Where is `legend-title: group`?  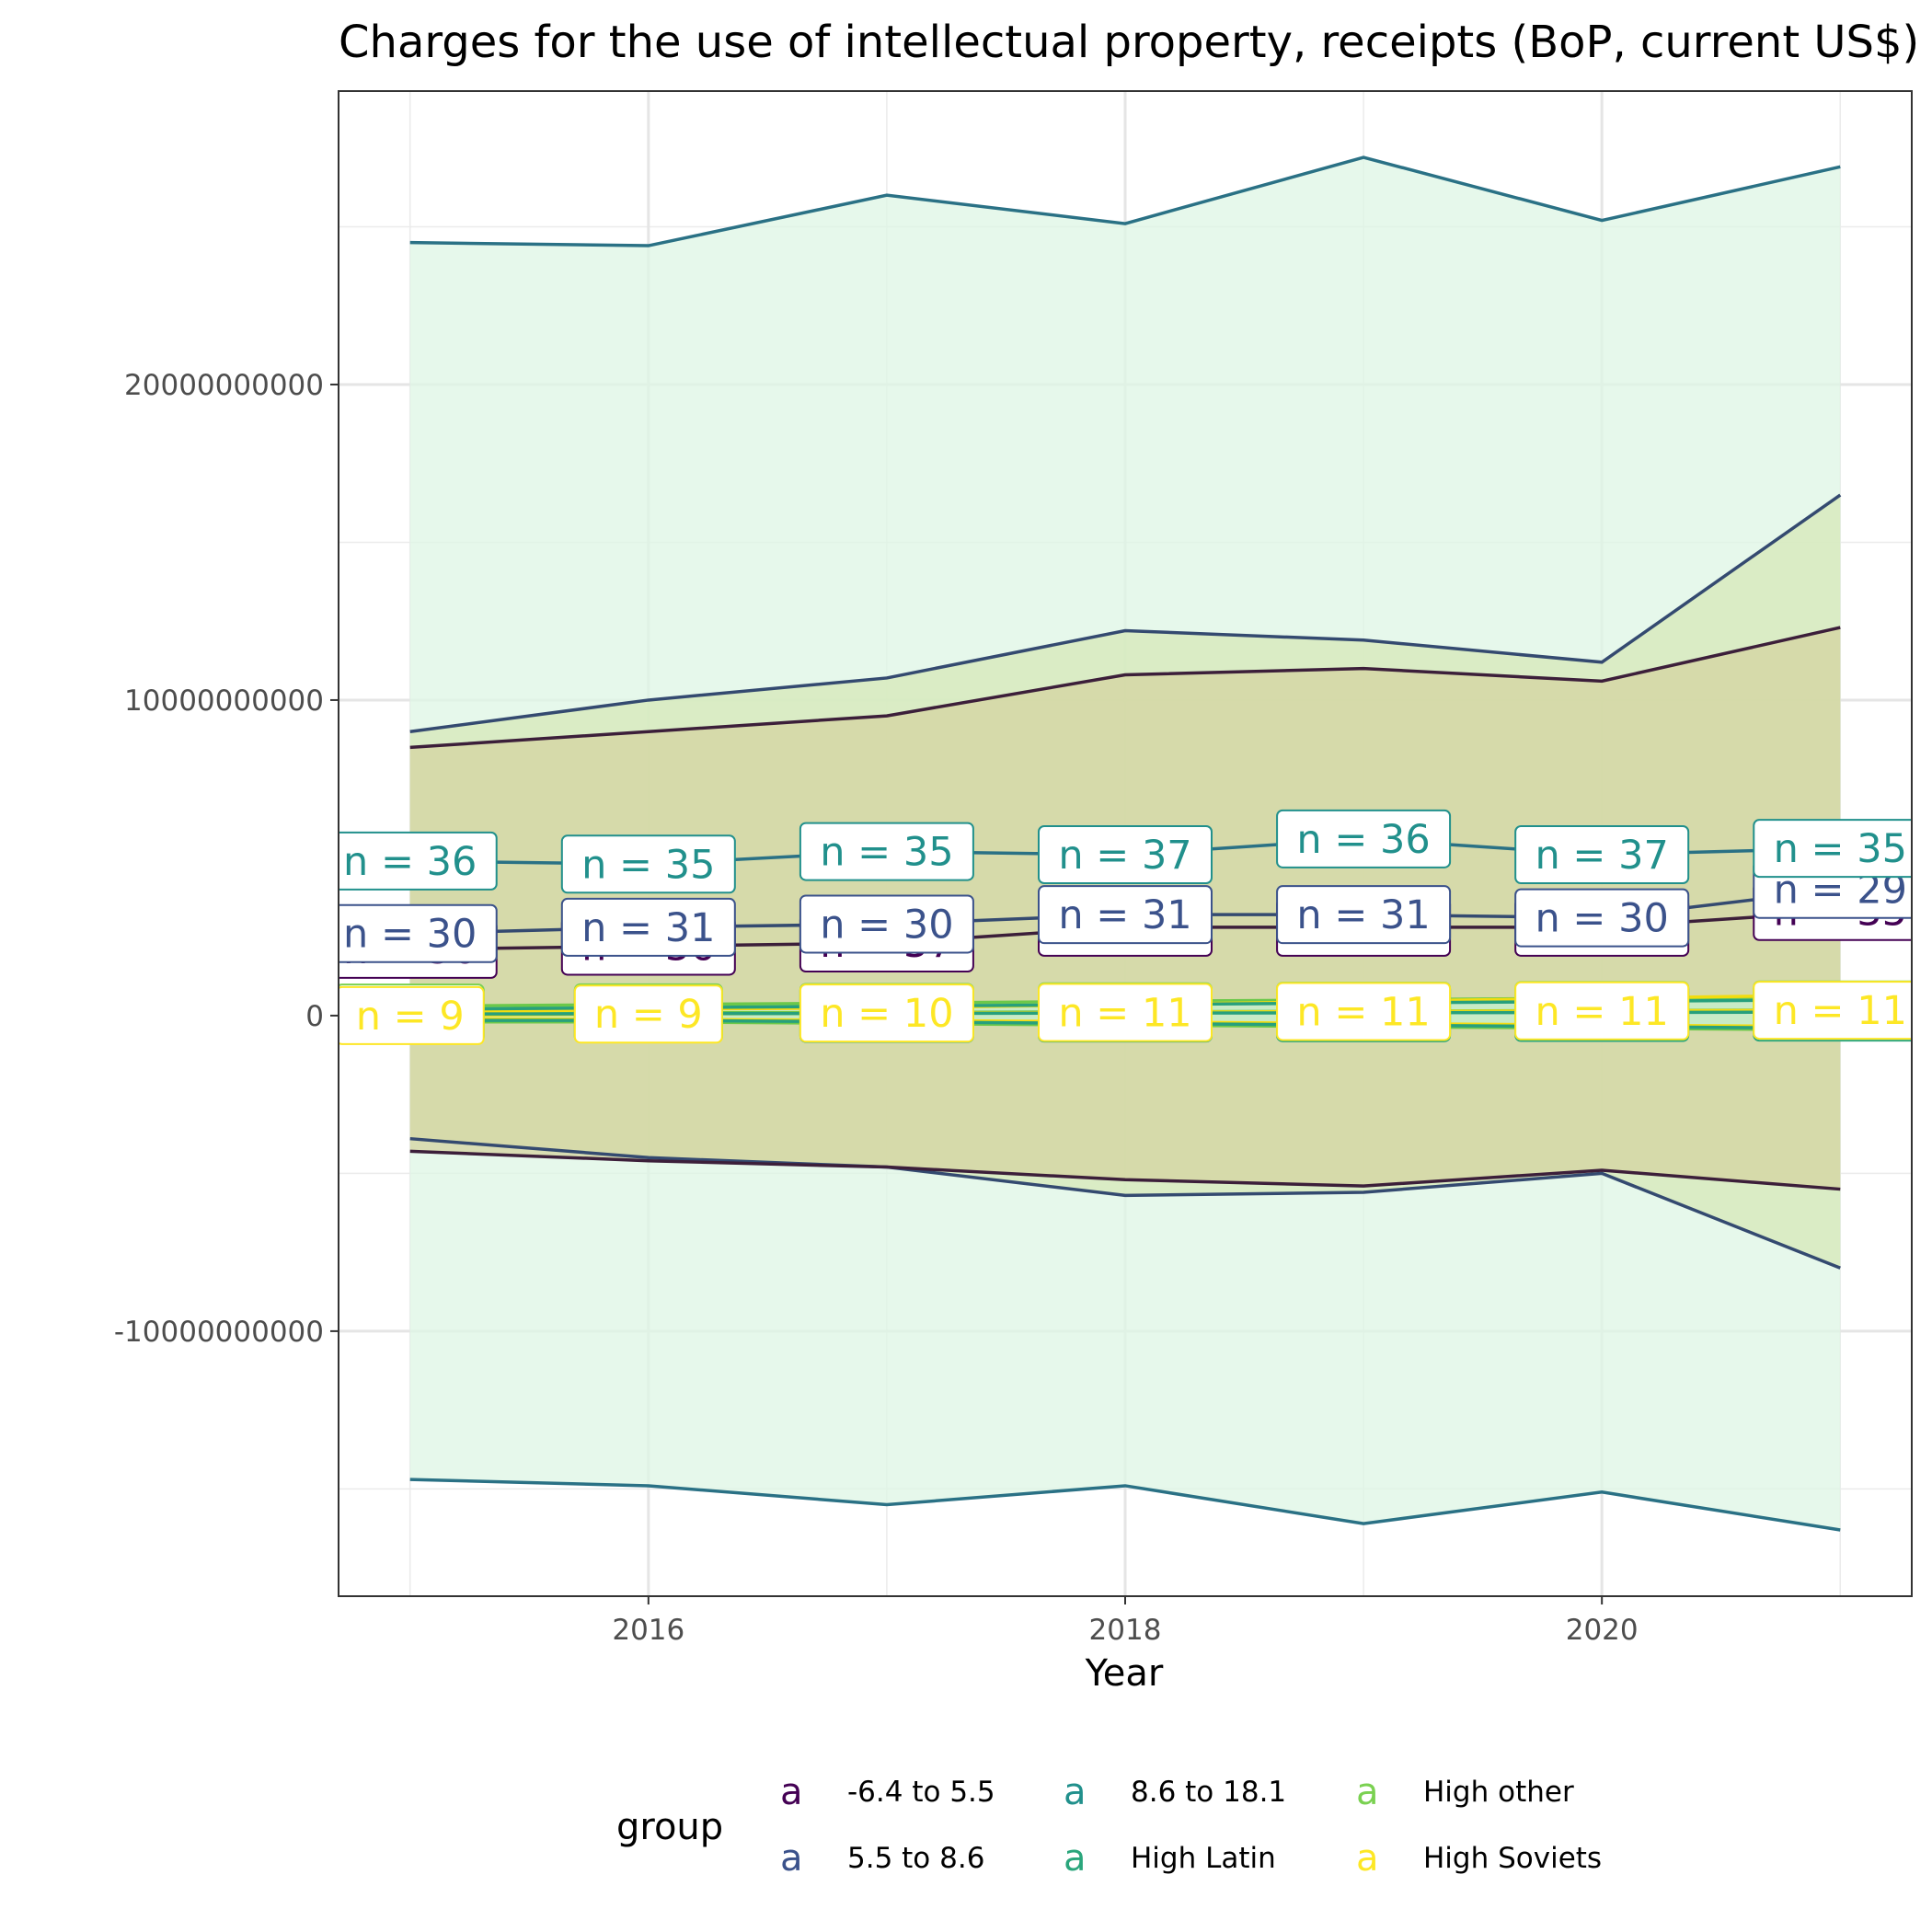
legend-title: group is located at coordinates (669, 1827).